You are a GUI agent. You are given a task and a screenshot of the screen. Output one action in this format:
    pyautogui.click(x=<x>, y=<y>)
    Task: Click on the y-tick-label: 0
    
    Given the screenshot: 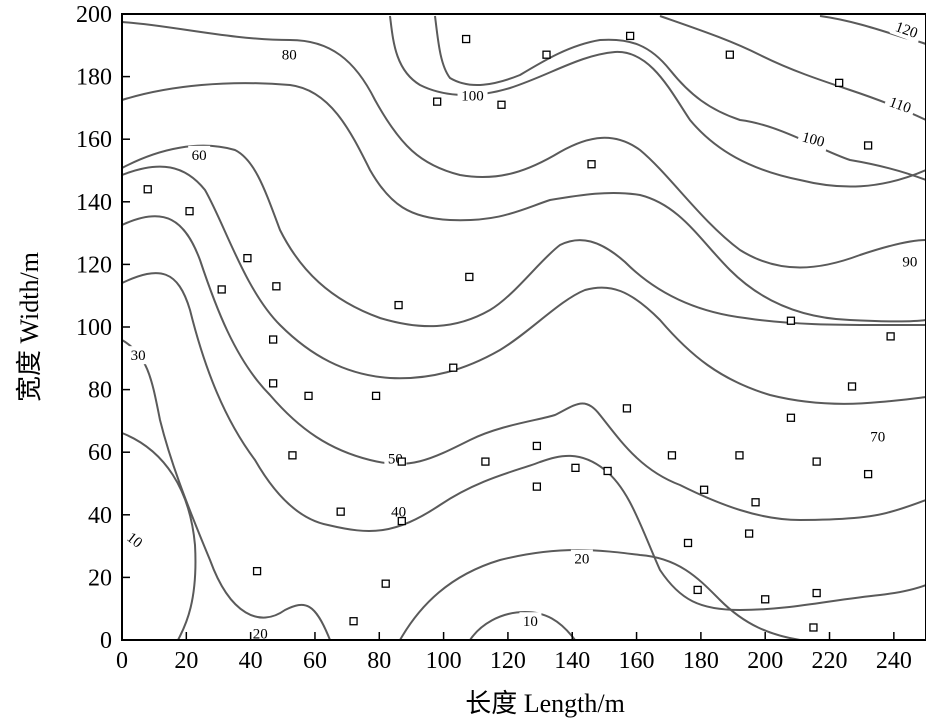 What is the action you would take?
    pyautogui.click(x=106, y=641)
    